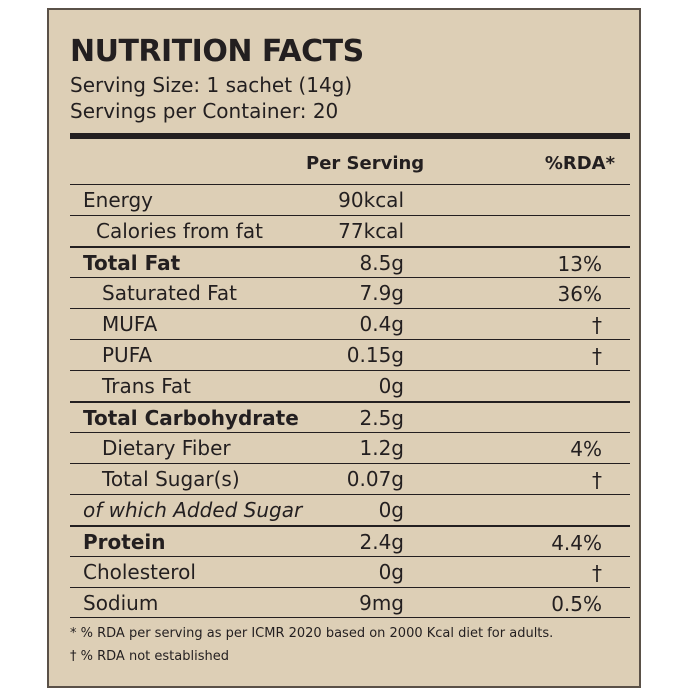 The height and width of the screenshot is (700, 690). Describe the element at coordinates (149, 656) in the screenshot. I see `footnote-rda-not-established: † % RDA not established` at that location.